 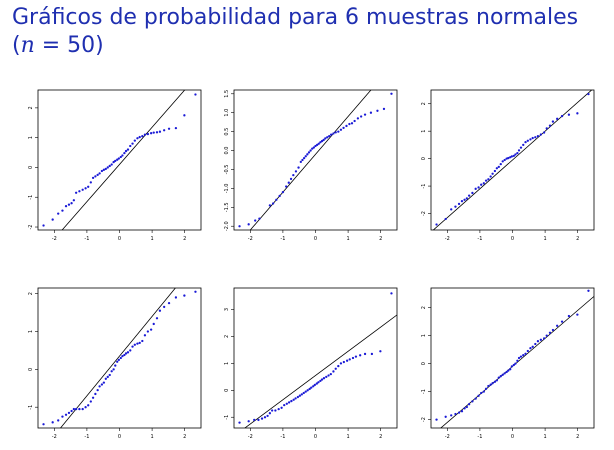 I want to click on qq-plot-5: -2 -1 0 1 2 -1 0 1 2 3, so click(x=311, y=363).